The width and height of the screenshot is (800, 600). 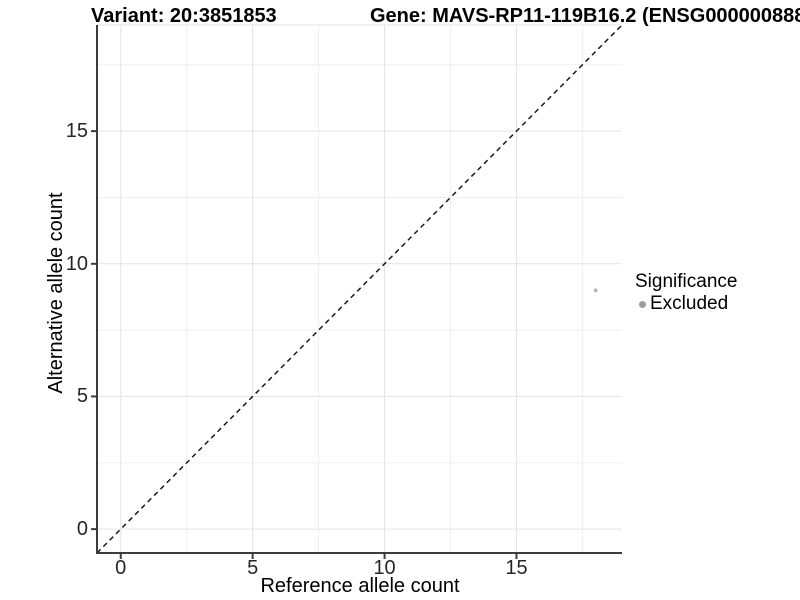 What do you see at coordinates (686, 281) in the screenshot?
I see `legend-title: Significance` at bounding box center [686, 281].